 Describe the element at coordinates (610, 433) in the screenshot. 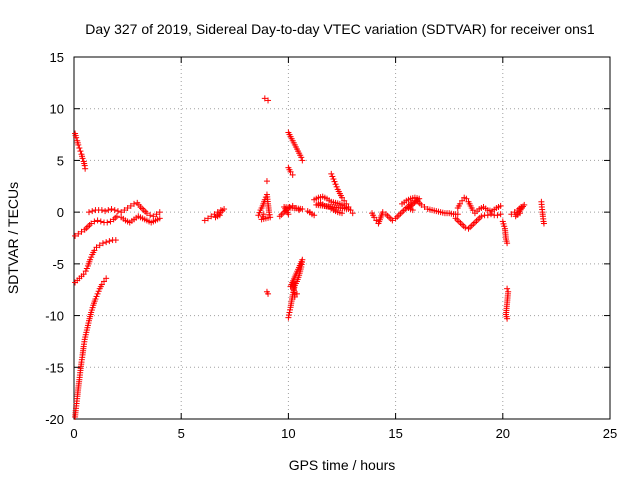

I see `x-tick-label: 25` at that location.